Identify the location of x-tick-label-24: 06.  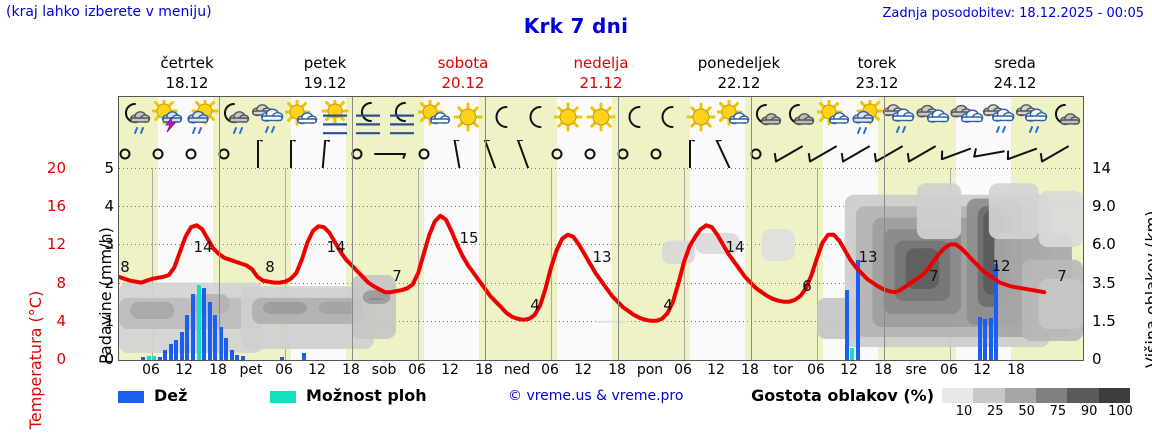
(949, 370).